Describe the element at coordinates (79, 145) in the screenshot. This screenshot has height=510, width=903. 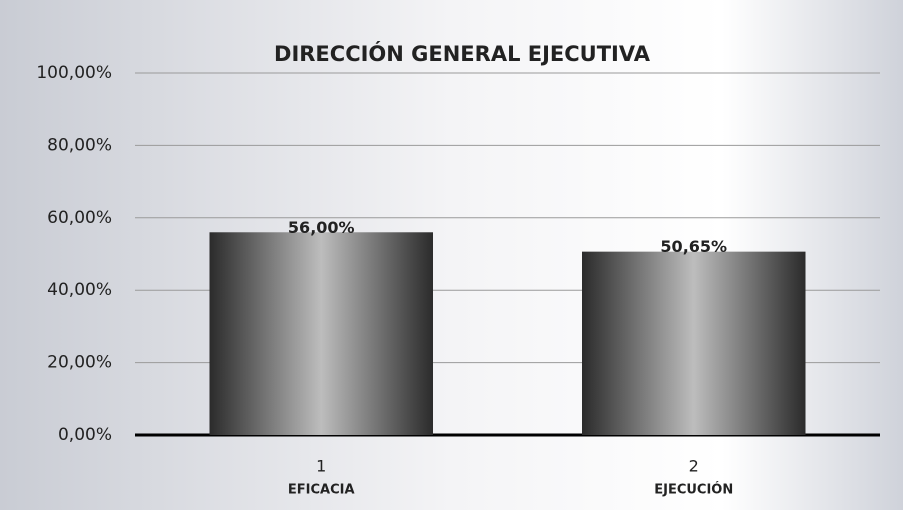
I see `y-tick-label: 80,00%` at that location.